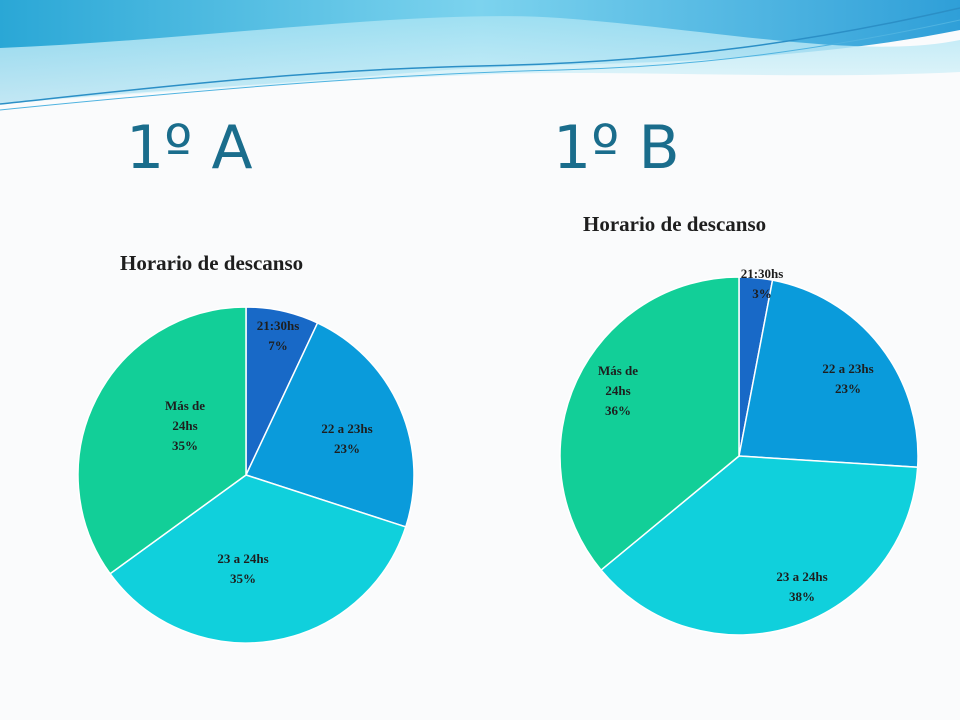 The height and width of the screenshot is (720, 960). Describe the element at coordinates (847, 378) in the screenshot. I see `data-label-1b-22-a-23hs: 22 a 23hs 23%` at that location.